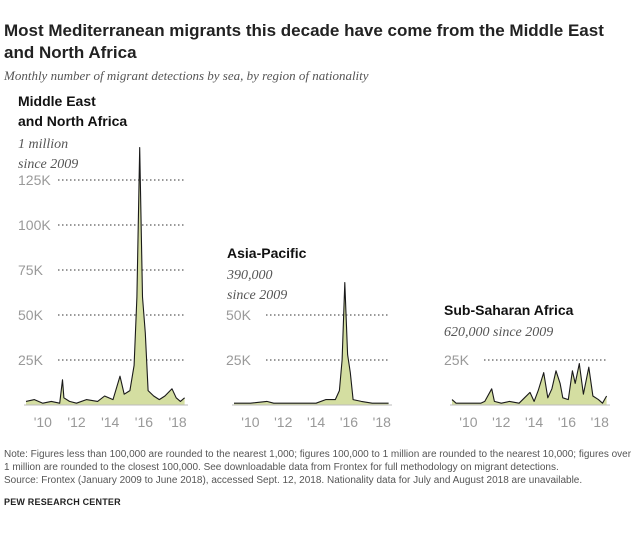  Describe the element at coordinates (57, 101) in the screenshot. I see `panel-title: Middle East` at that location.